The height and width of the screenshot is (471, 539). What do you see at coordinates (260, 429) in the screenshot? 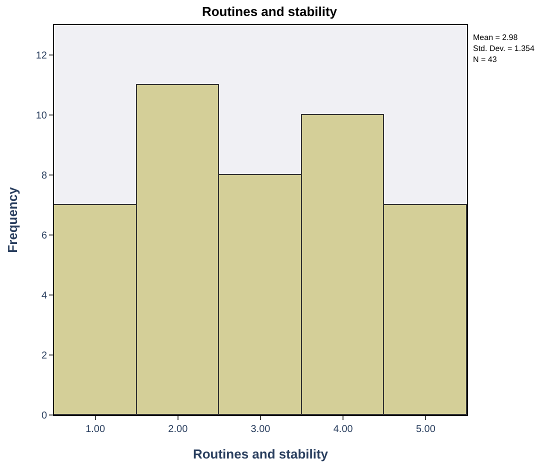
I see `x-tick-label: 3.00` at bounding box center [260, 429].